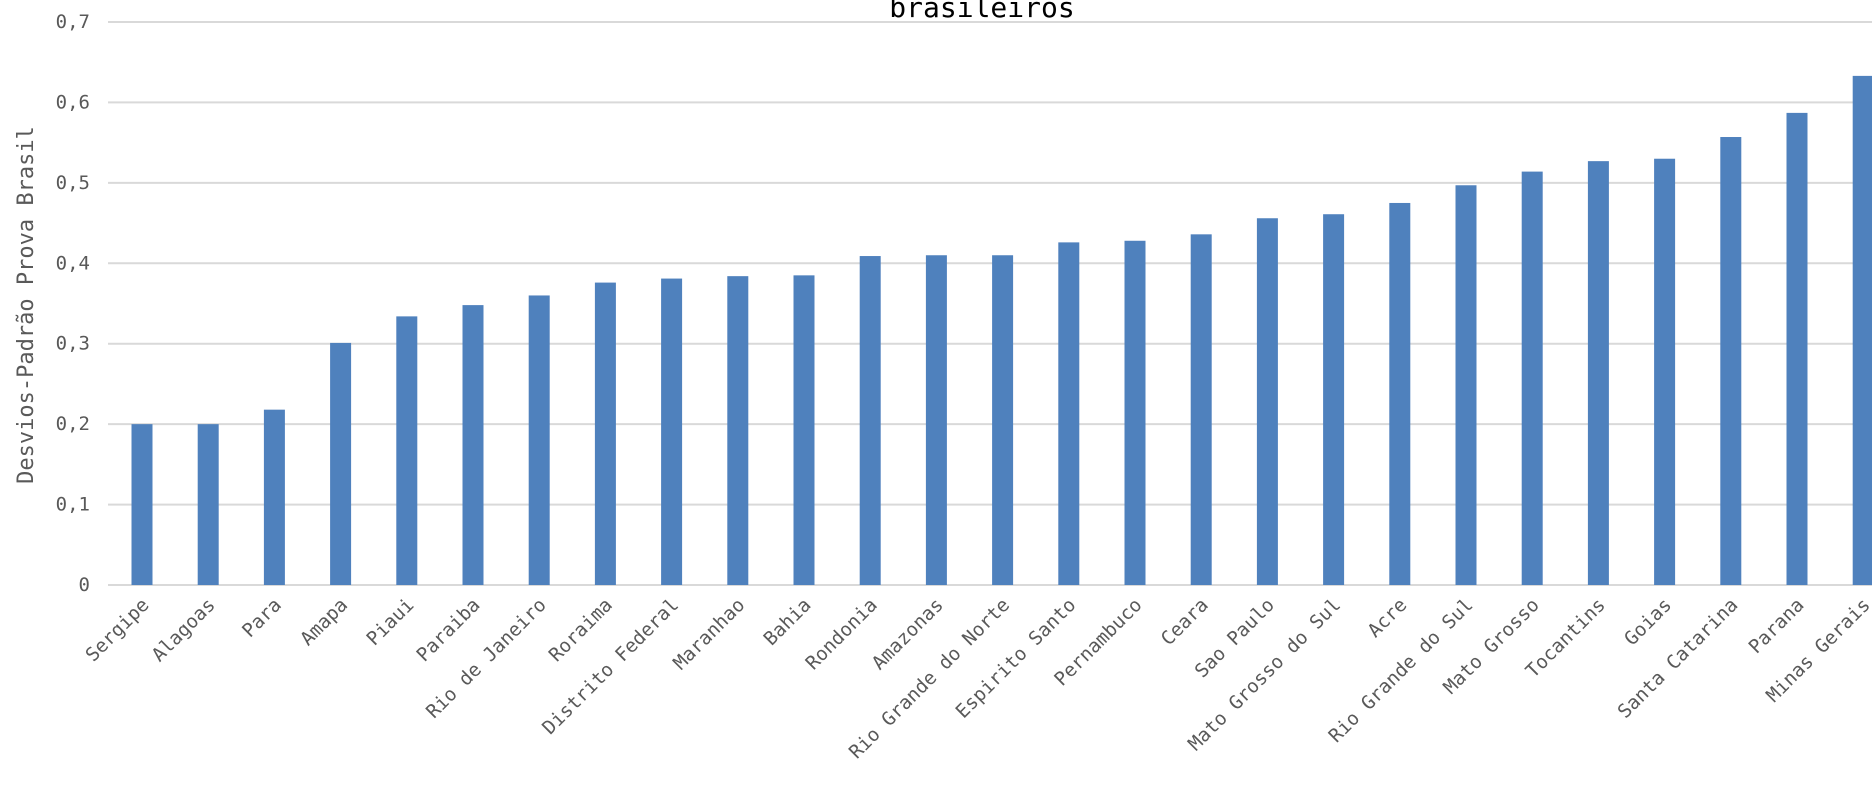  Describe the element at coordinates (26, 305) in the screenshot. I see `y-axis-title: Desvios-Padrão Prova Brasil` at that location.